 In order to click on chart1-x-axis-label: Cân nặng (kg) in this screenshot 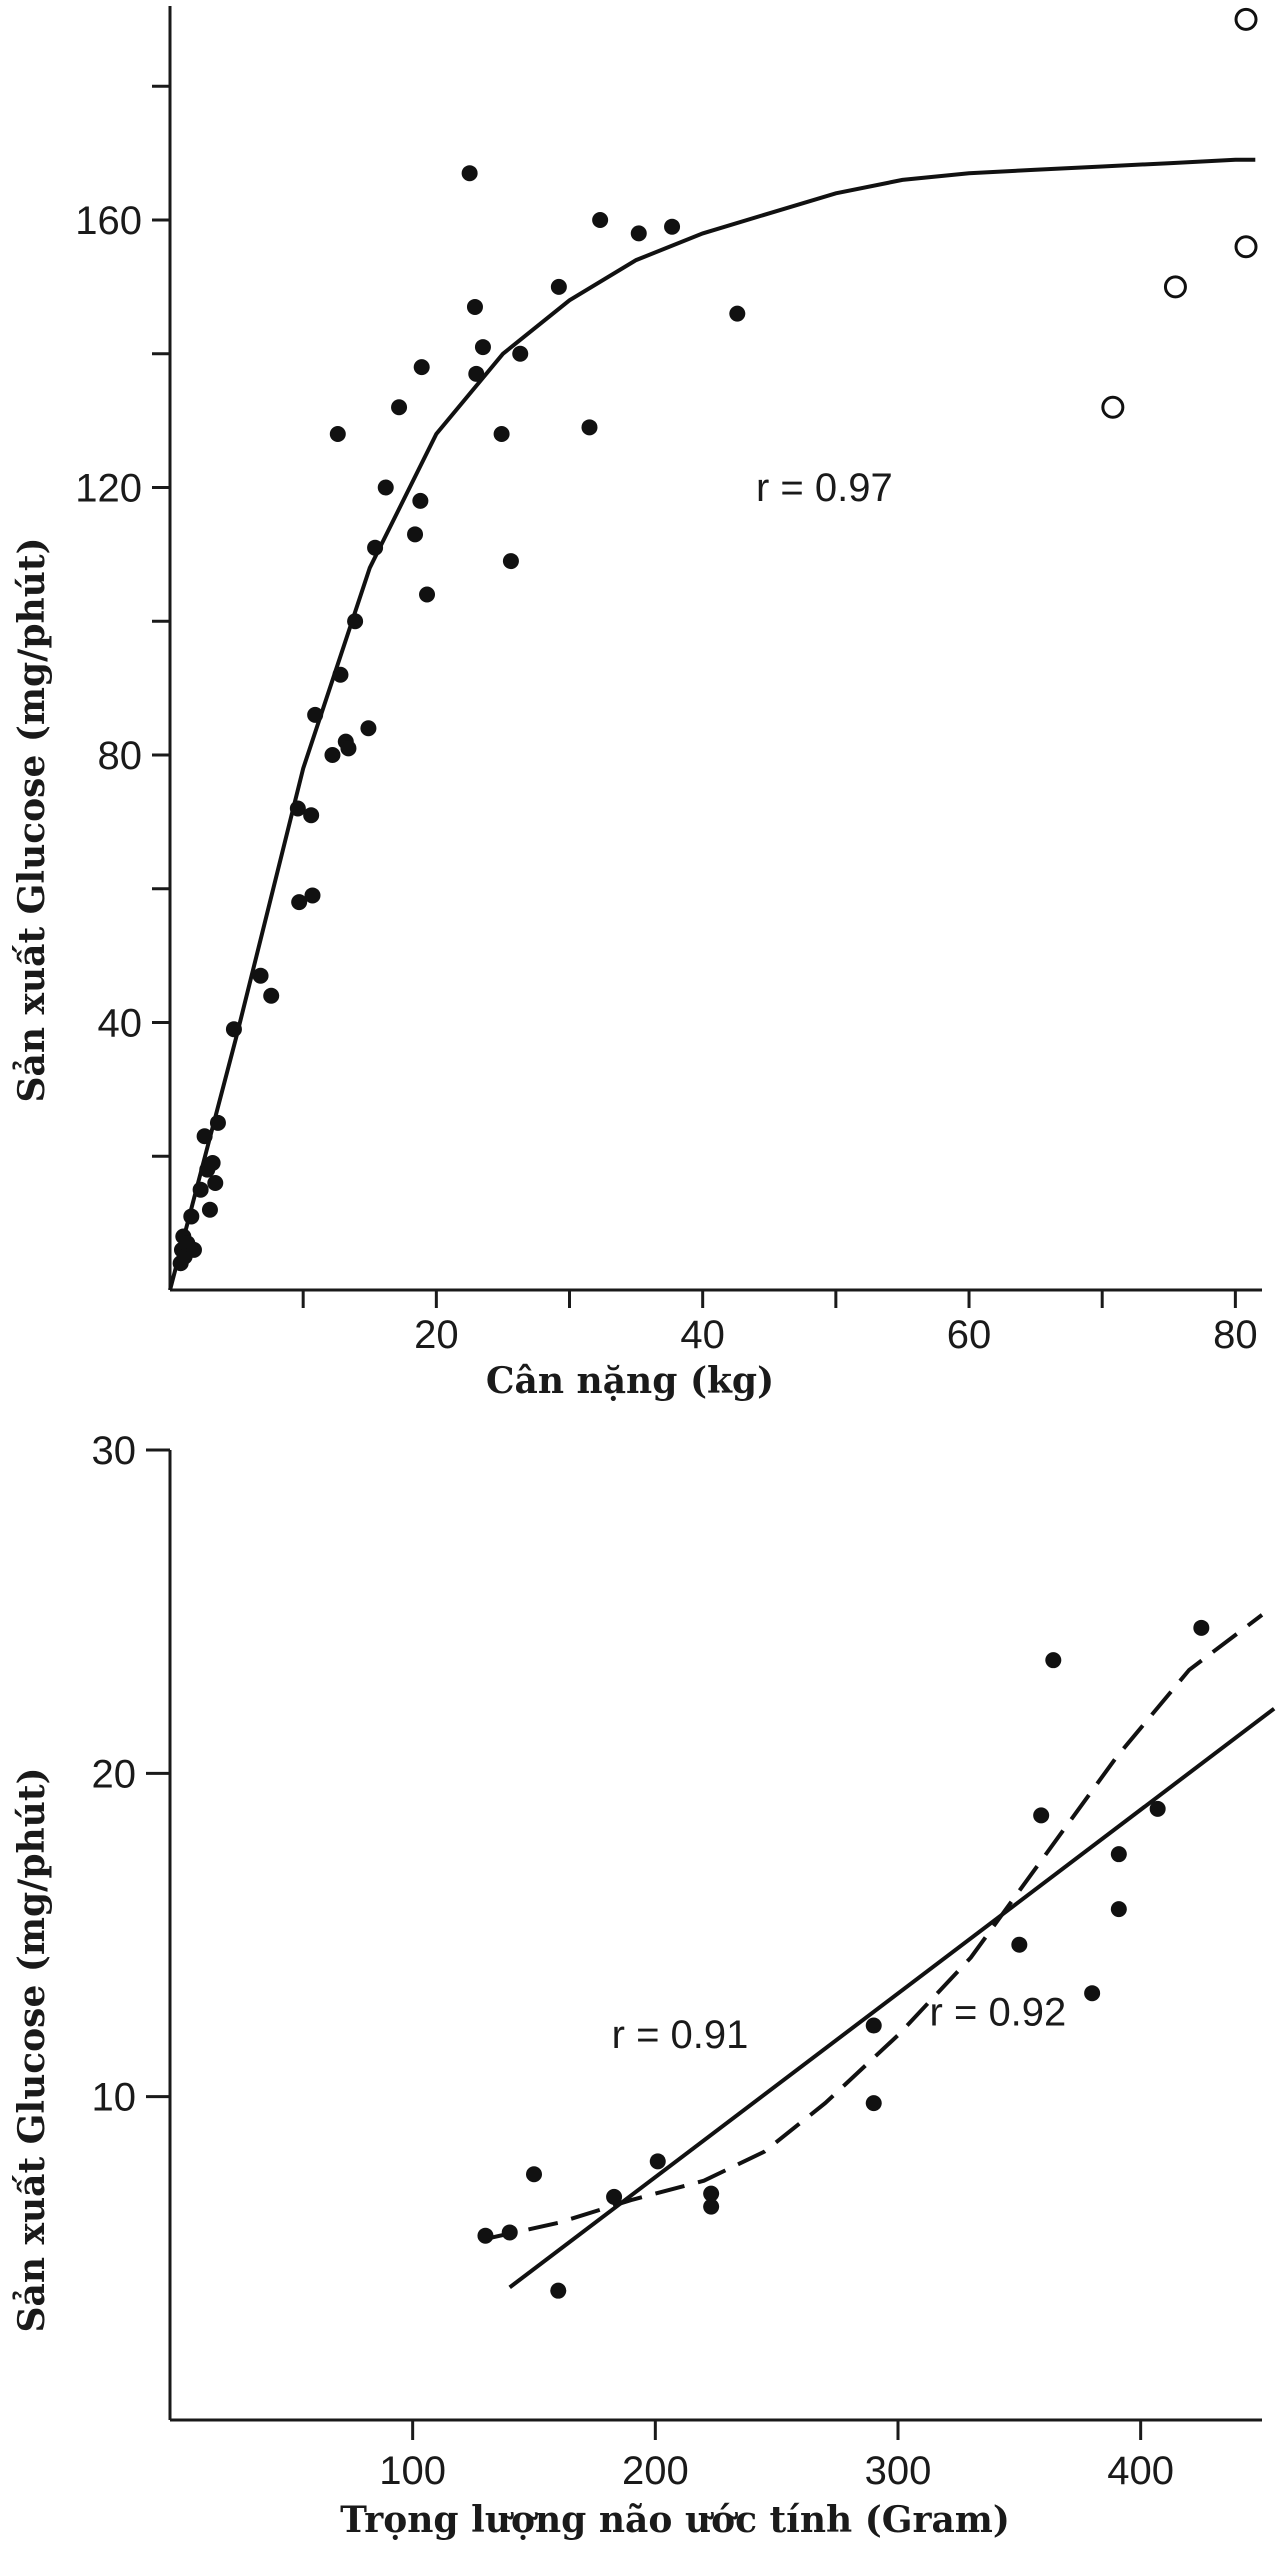, I will do `click(630, 1381)`.